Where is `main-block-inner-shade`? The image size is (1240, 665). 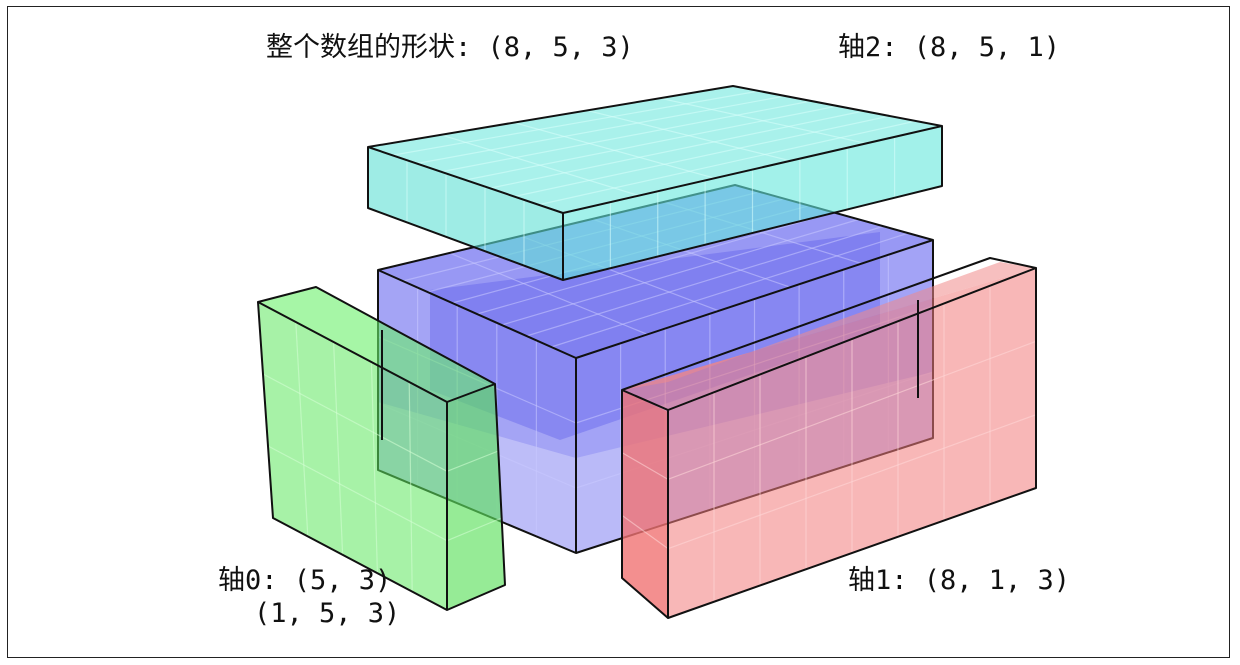
main-block-inner-shade is located at coordinates (655, 336).